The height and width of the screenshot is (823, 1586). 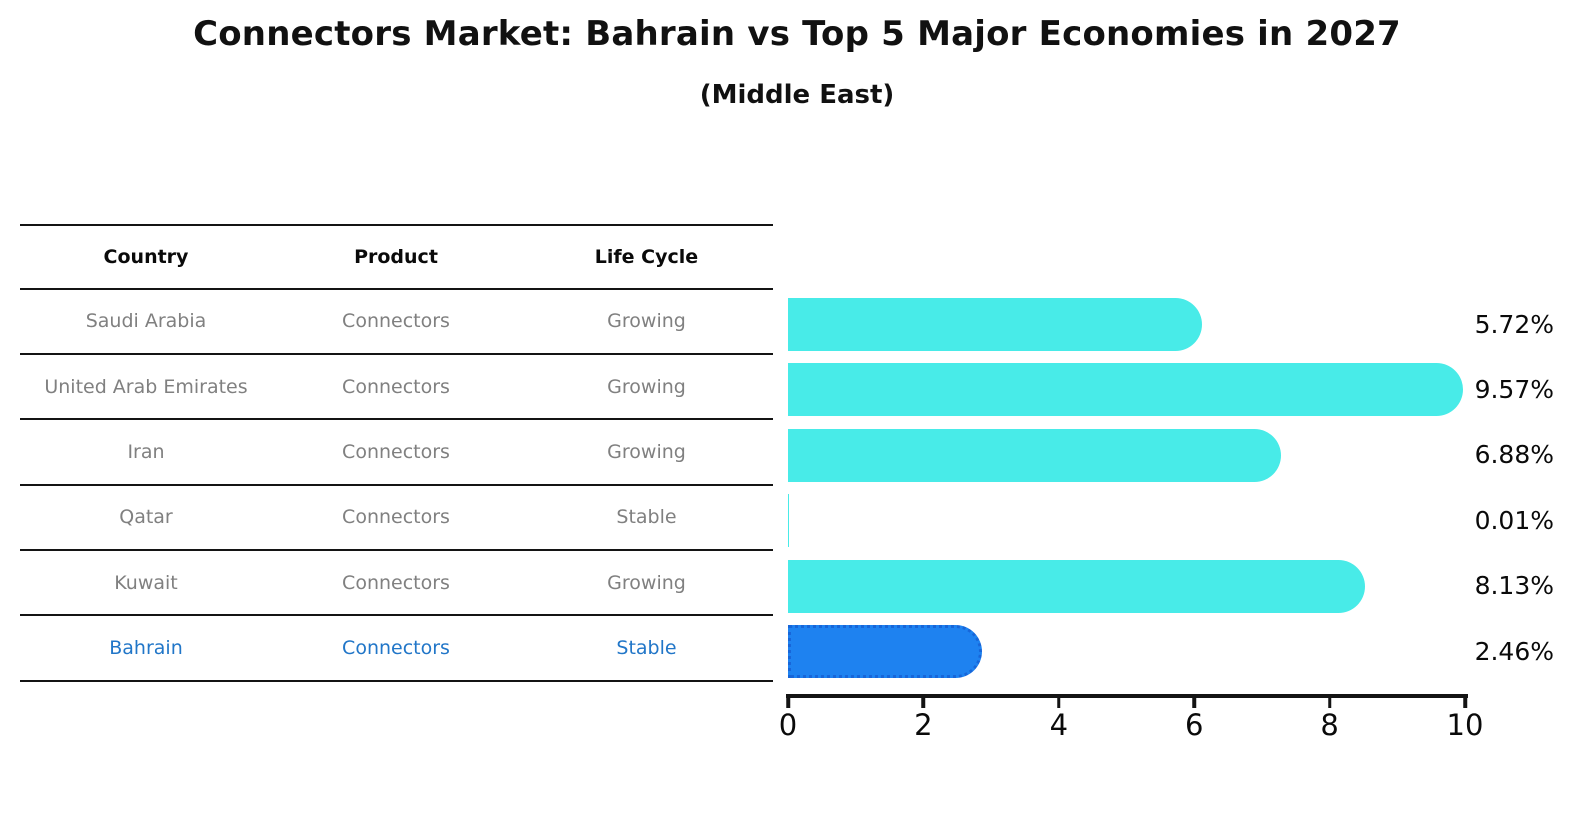 I want to click on table-row-kuwait: Kuwait Connectors Growing, so click(x=396, y=584).